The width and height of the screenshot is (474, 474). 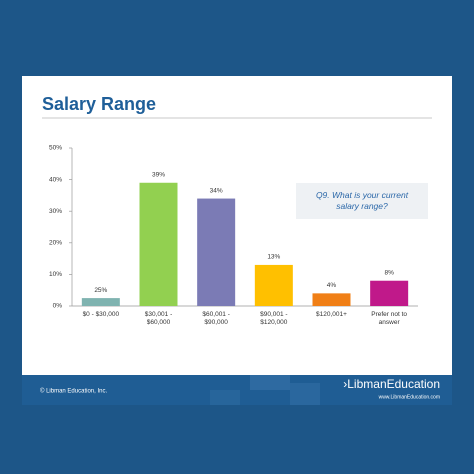 What do you see at coordinates (274, 318) in the screenshot?
I see `x-tick-label: $90,001 - $120,000` at bounding box center [274, 318].